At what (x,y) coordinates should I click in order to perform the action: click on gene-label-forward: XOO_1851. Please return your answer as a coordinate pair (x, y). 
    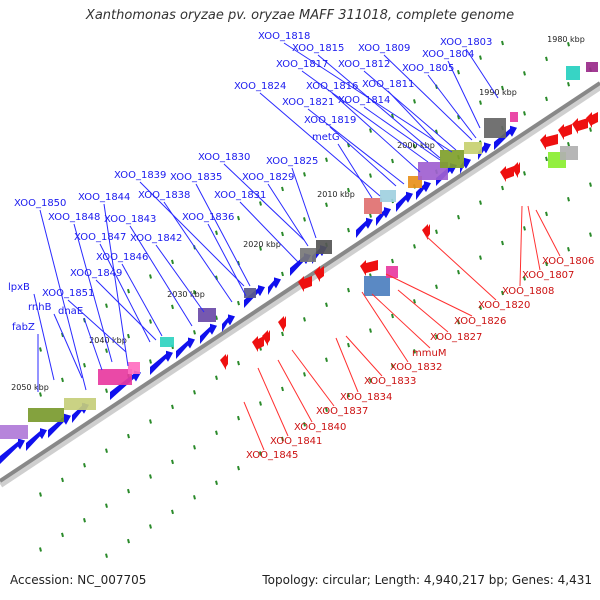
    Looking at the image, I should click on (68, 293).